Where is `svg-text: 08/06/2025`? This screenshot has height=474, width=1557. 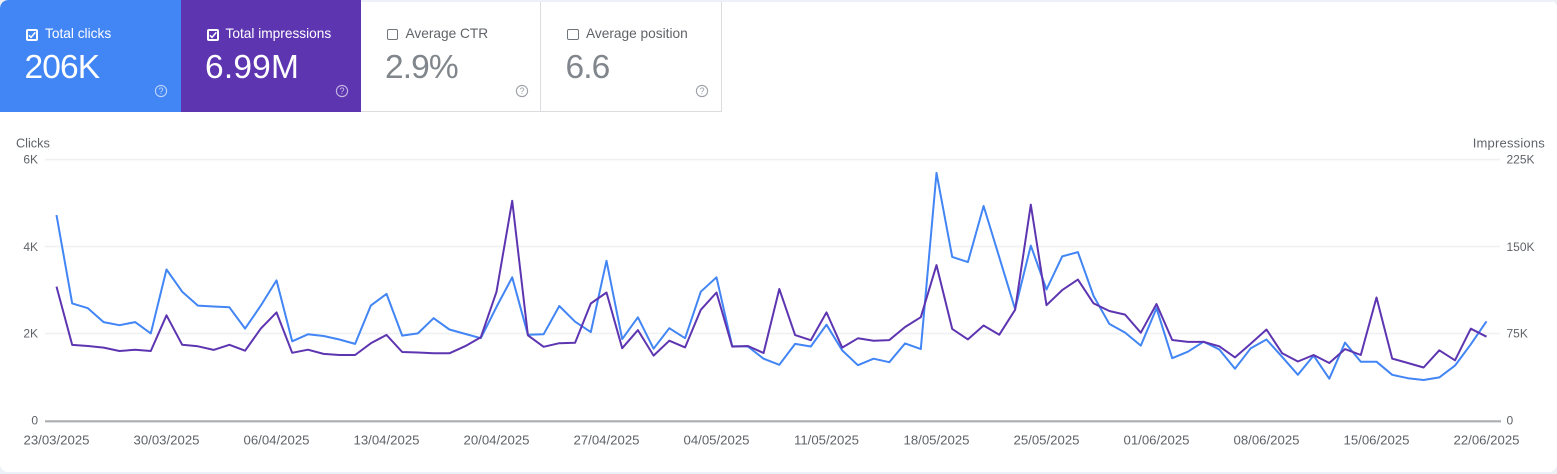 svg-text: 08/06/2025 is located at coordinates (1266, 440).